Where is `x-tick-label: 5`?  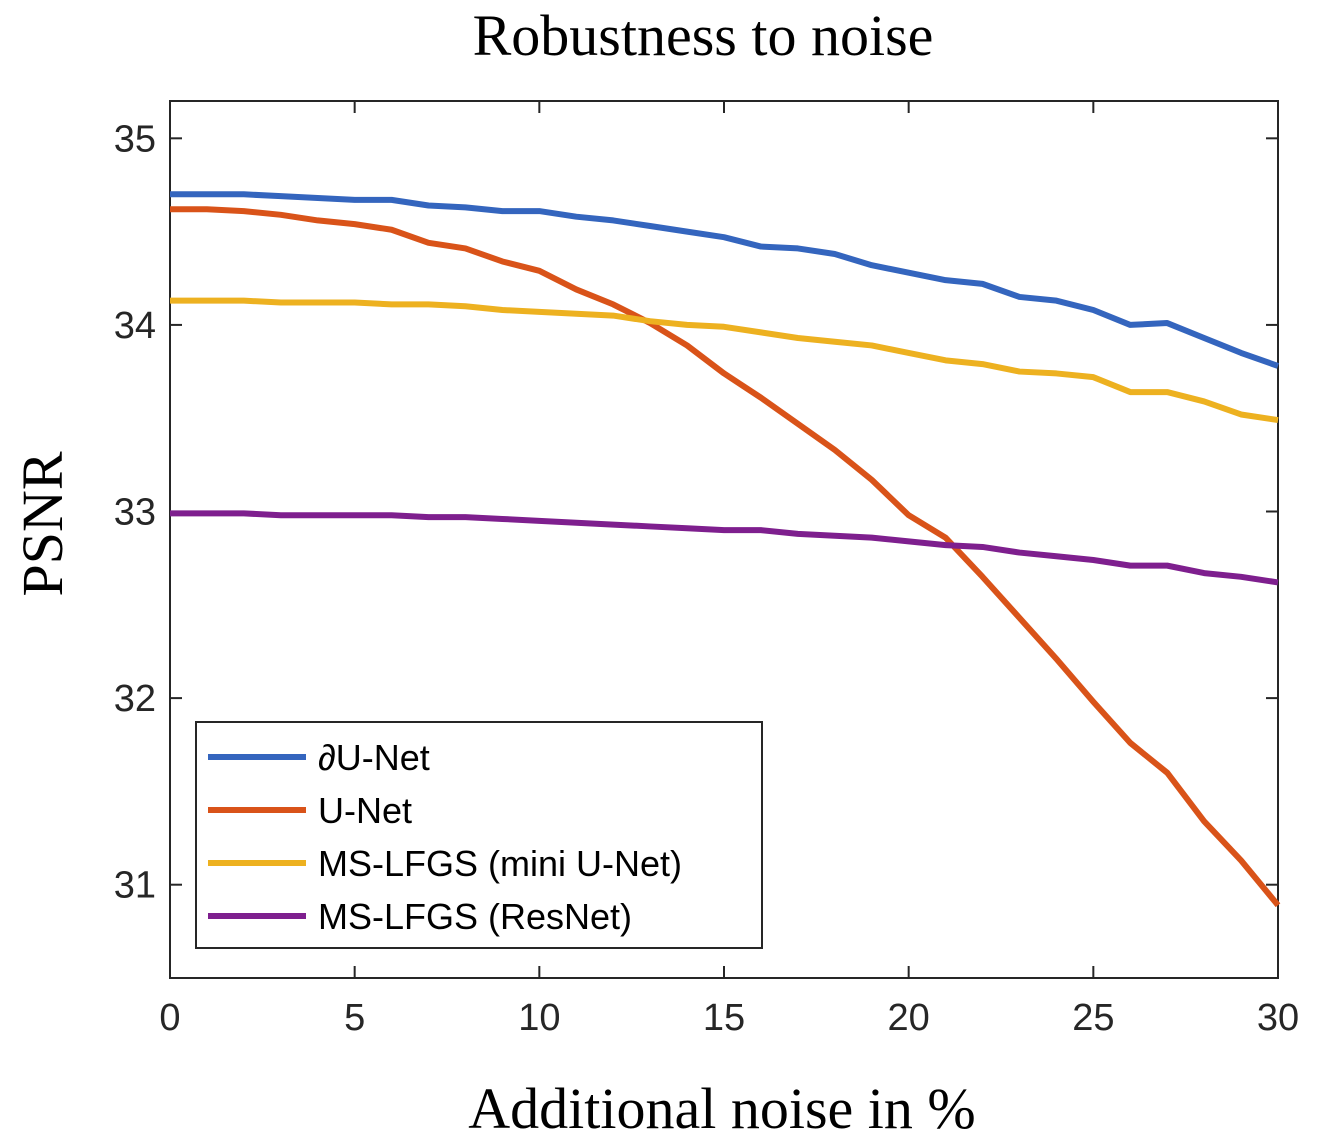 x-tick-label: 5 is located at coordinates (354, 1018).